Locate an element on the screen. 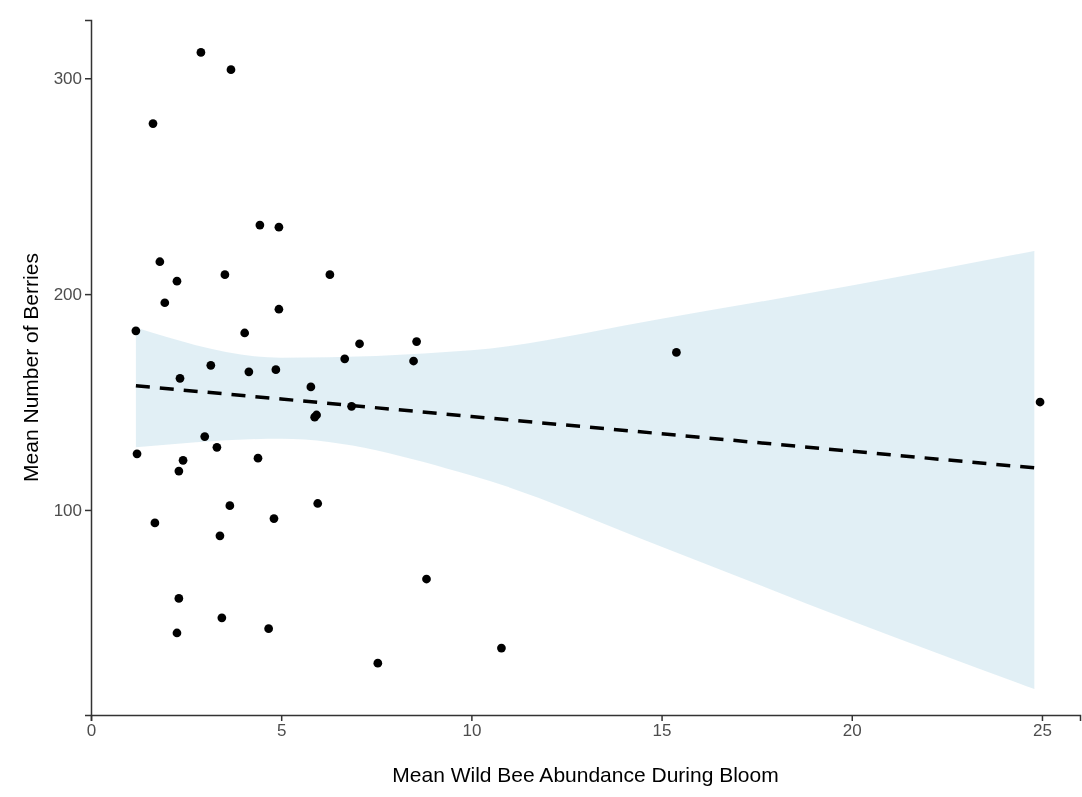 The width and height of the screenshot is (1082, 797). x-tick-label: 20 is located at coordinates (852, 731).